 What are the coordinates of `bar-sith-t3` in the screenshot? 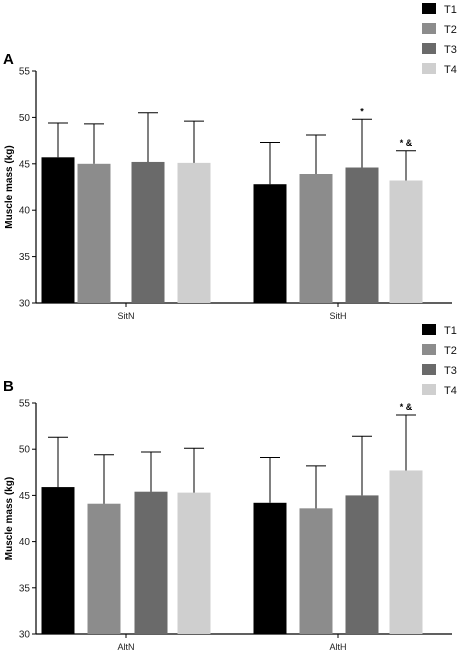 It's located at (362, 235).